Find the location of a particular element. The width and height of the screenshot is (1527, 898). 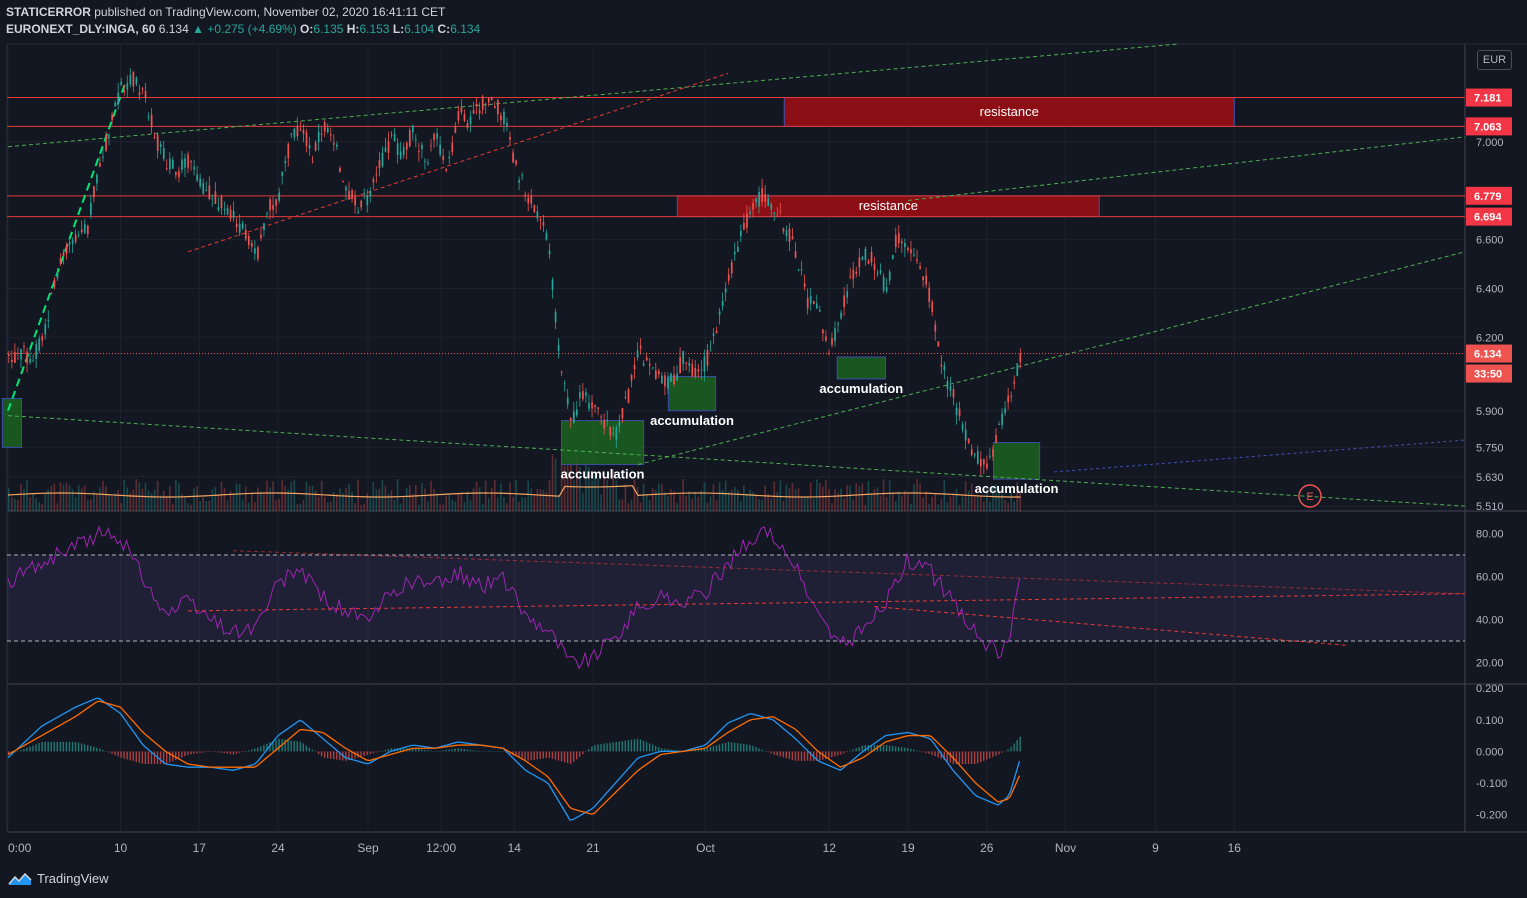

resistance-zone is located at coordinates (1009, 112).